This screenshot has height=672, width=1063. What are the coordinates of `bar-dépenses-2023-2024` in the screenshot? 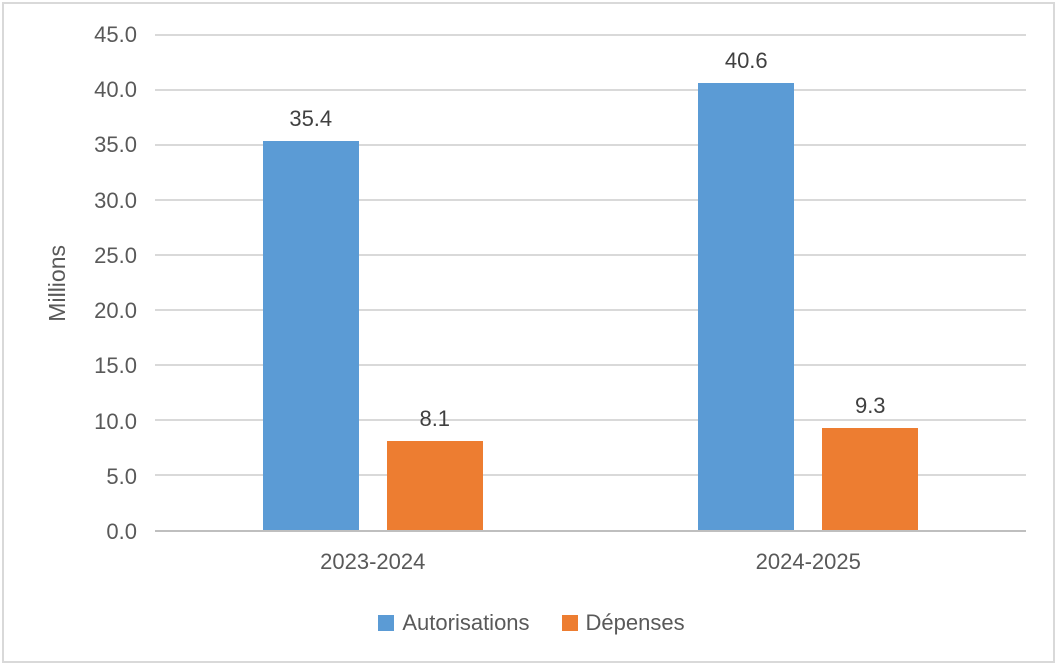 It's located at (434, 485).